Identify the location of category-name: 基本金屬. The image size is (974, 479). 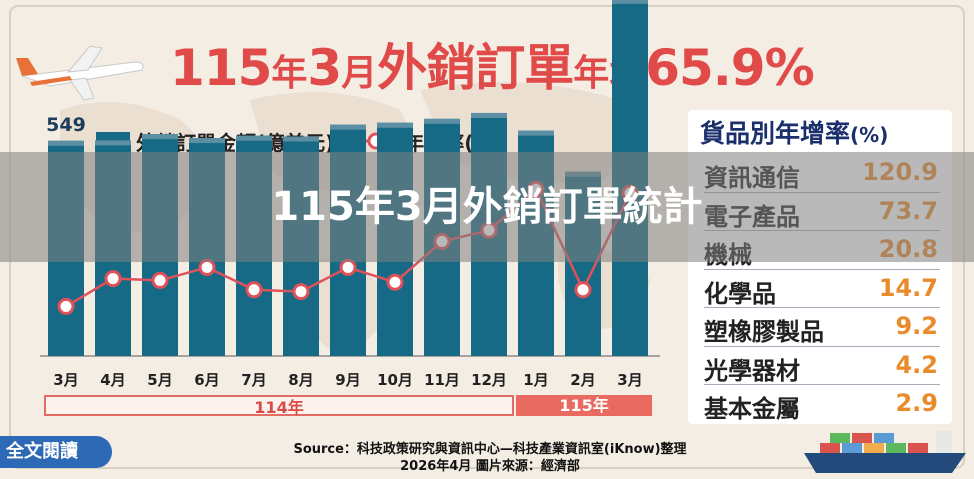
(752, 409).